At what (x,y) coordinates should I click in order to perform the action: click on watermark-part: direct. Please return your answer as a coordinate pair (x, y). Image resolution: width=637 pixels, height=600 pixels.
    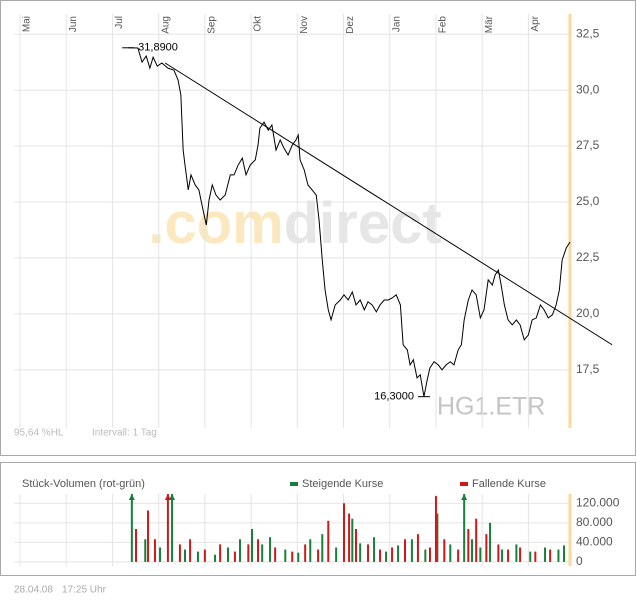
    Looking at the image, I should click on (363, 223).